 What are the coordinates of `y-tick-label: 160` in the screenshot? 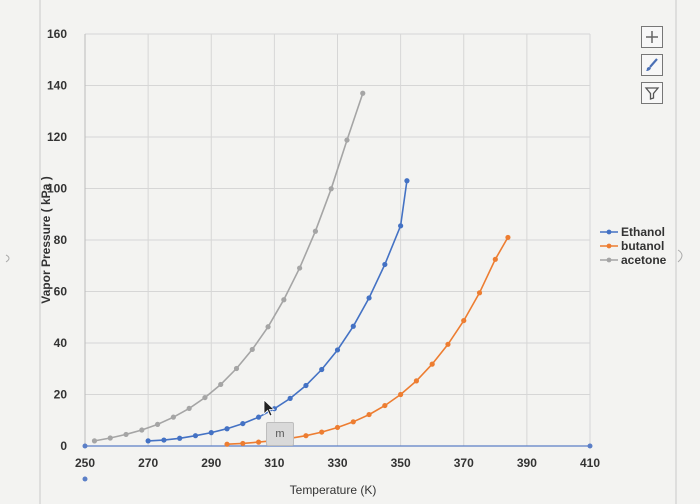 It's located at (57, 34).